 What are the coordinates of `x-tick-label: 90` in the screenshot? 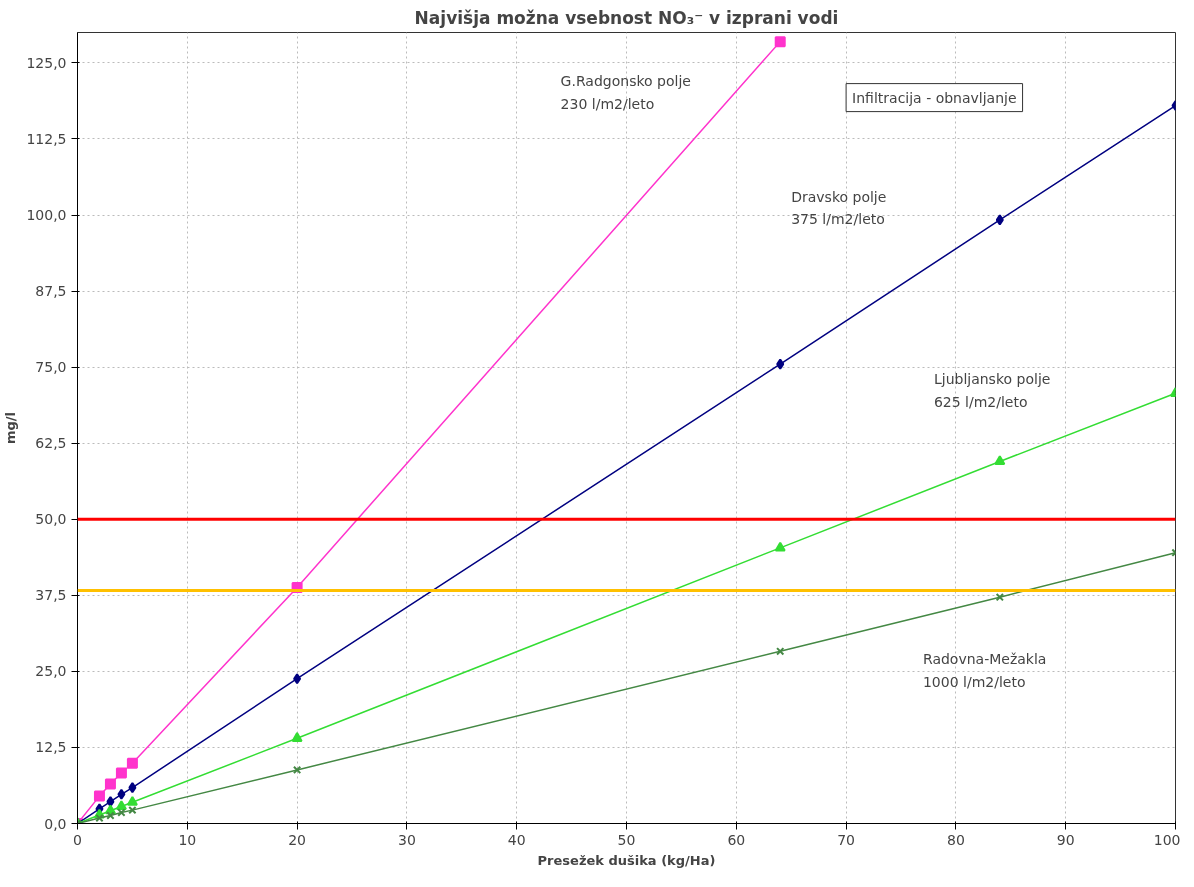 It's located at (1065, 839).